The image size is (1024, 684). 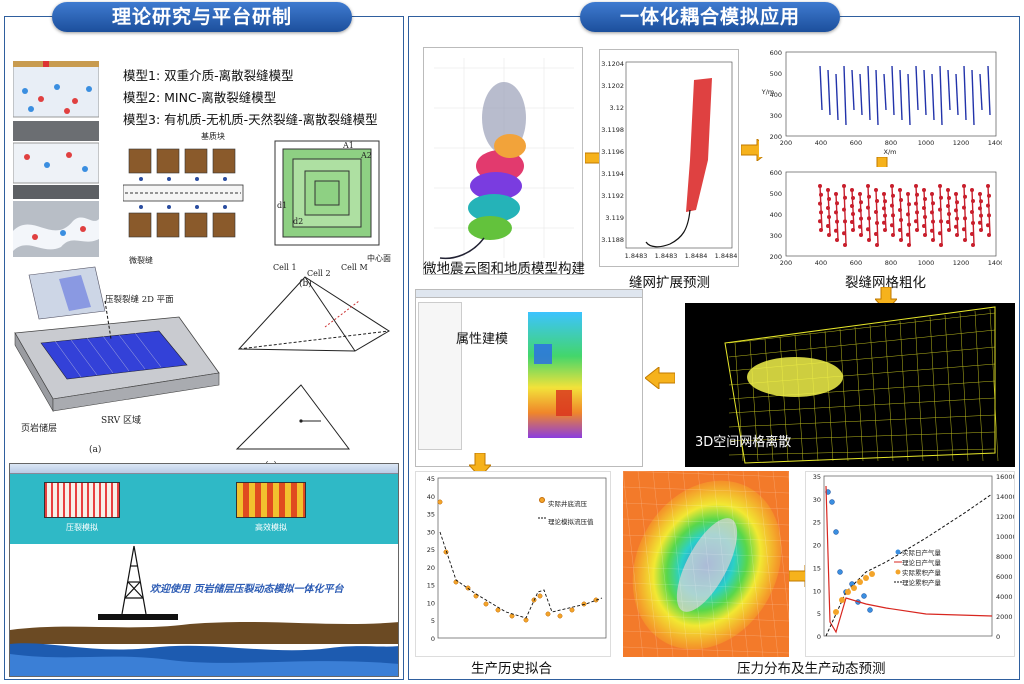 What do you see at coordinates (776, 116) in the screenshot?
I see `coarsen-y-tick: 300` at bounding box center [776, 116].